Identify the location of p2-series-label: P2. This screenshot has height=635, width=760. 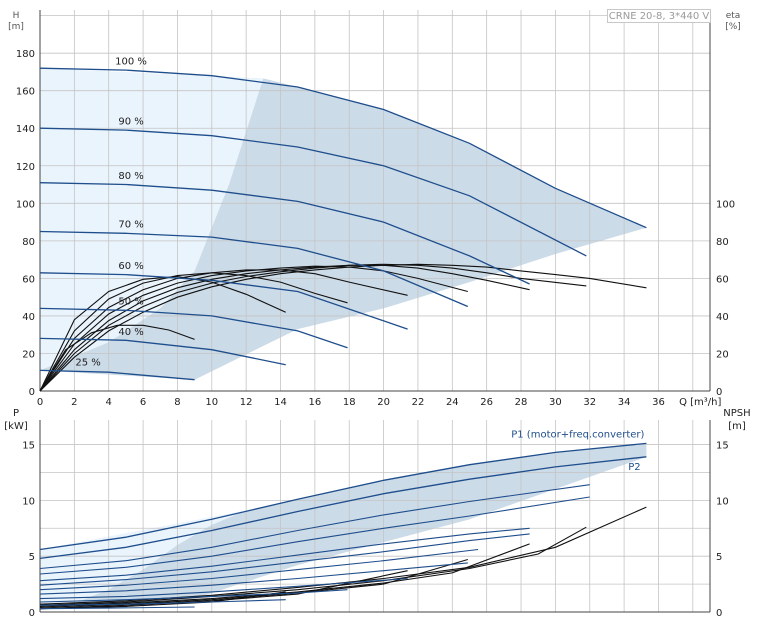
(634, 467).